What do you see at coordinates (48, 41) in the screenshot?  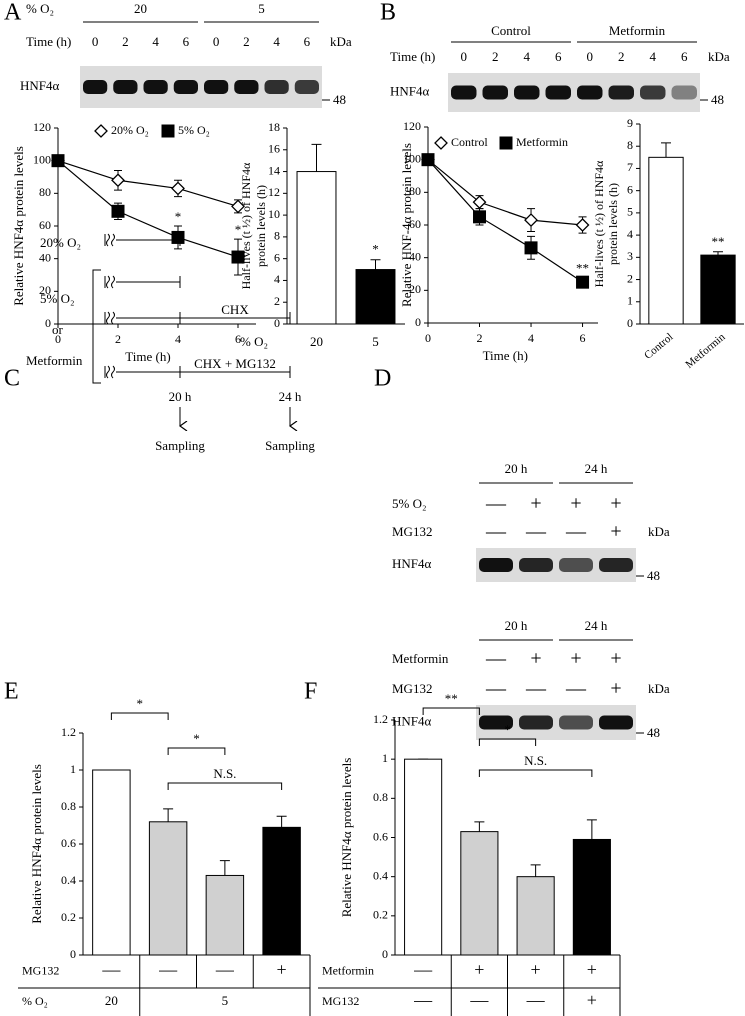 I see `time-label: Time (h)` at bounding box center [48, 41].